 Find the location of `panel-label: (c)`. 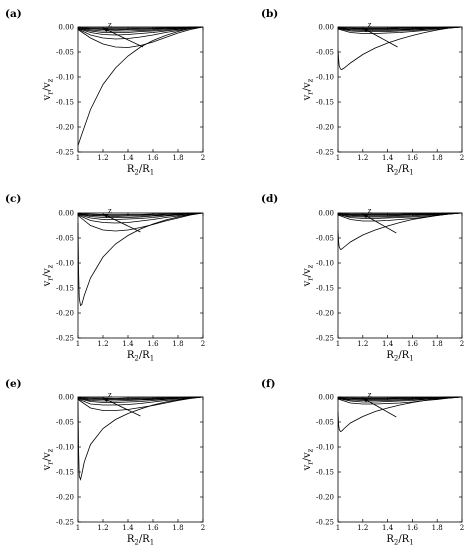

panel-label: (c) is located at coordinates (13, 199).